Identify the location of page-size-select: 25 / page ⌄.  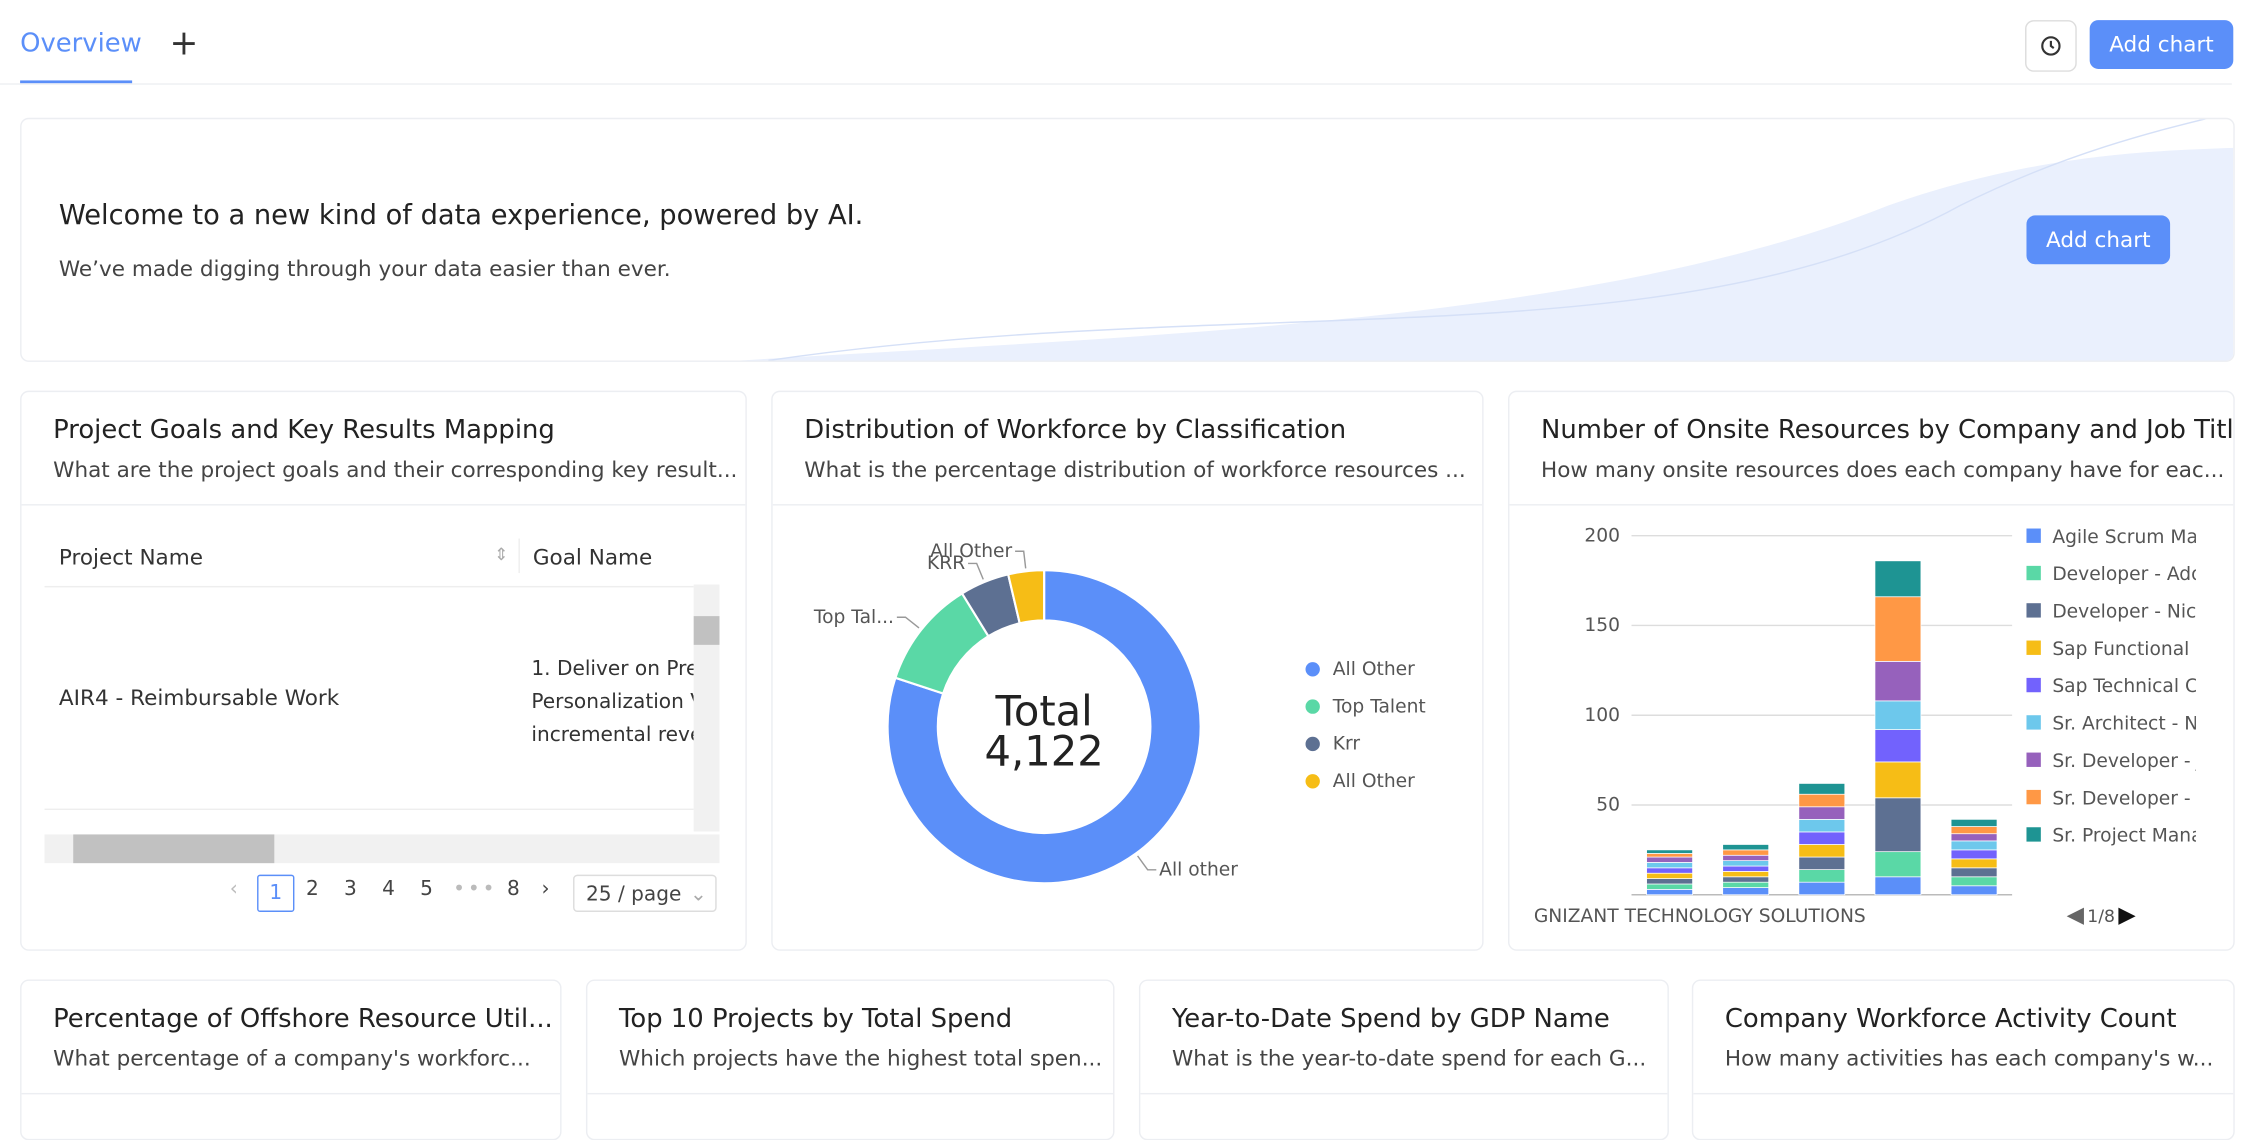
(645, 893).